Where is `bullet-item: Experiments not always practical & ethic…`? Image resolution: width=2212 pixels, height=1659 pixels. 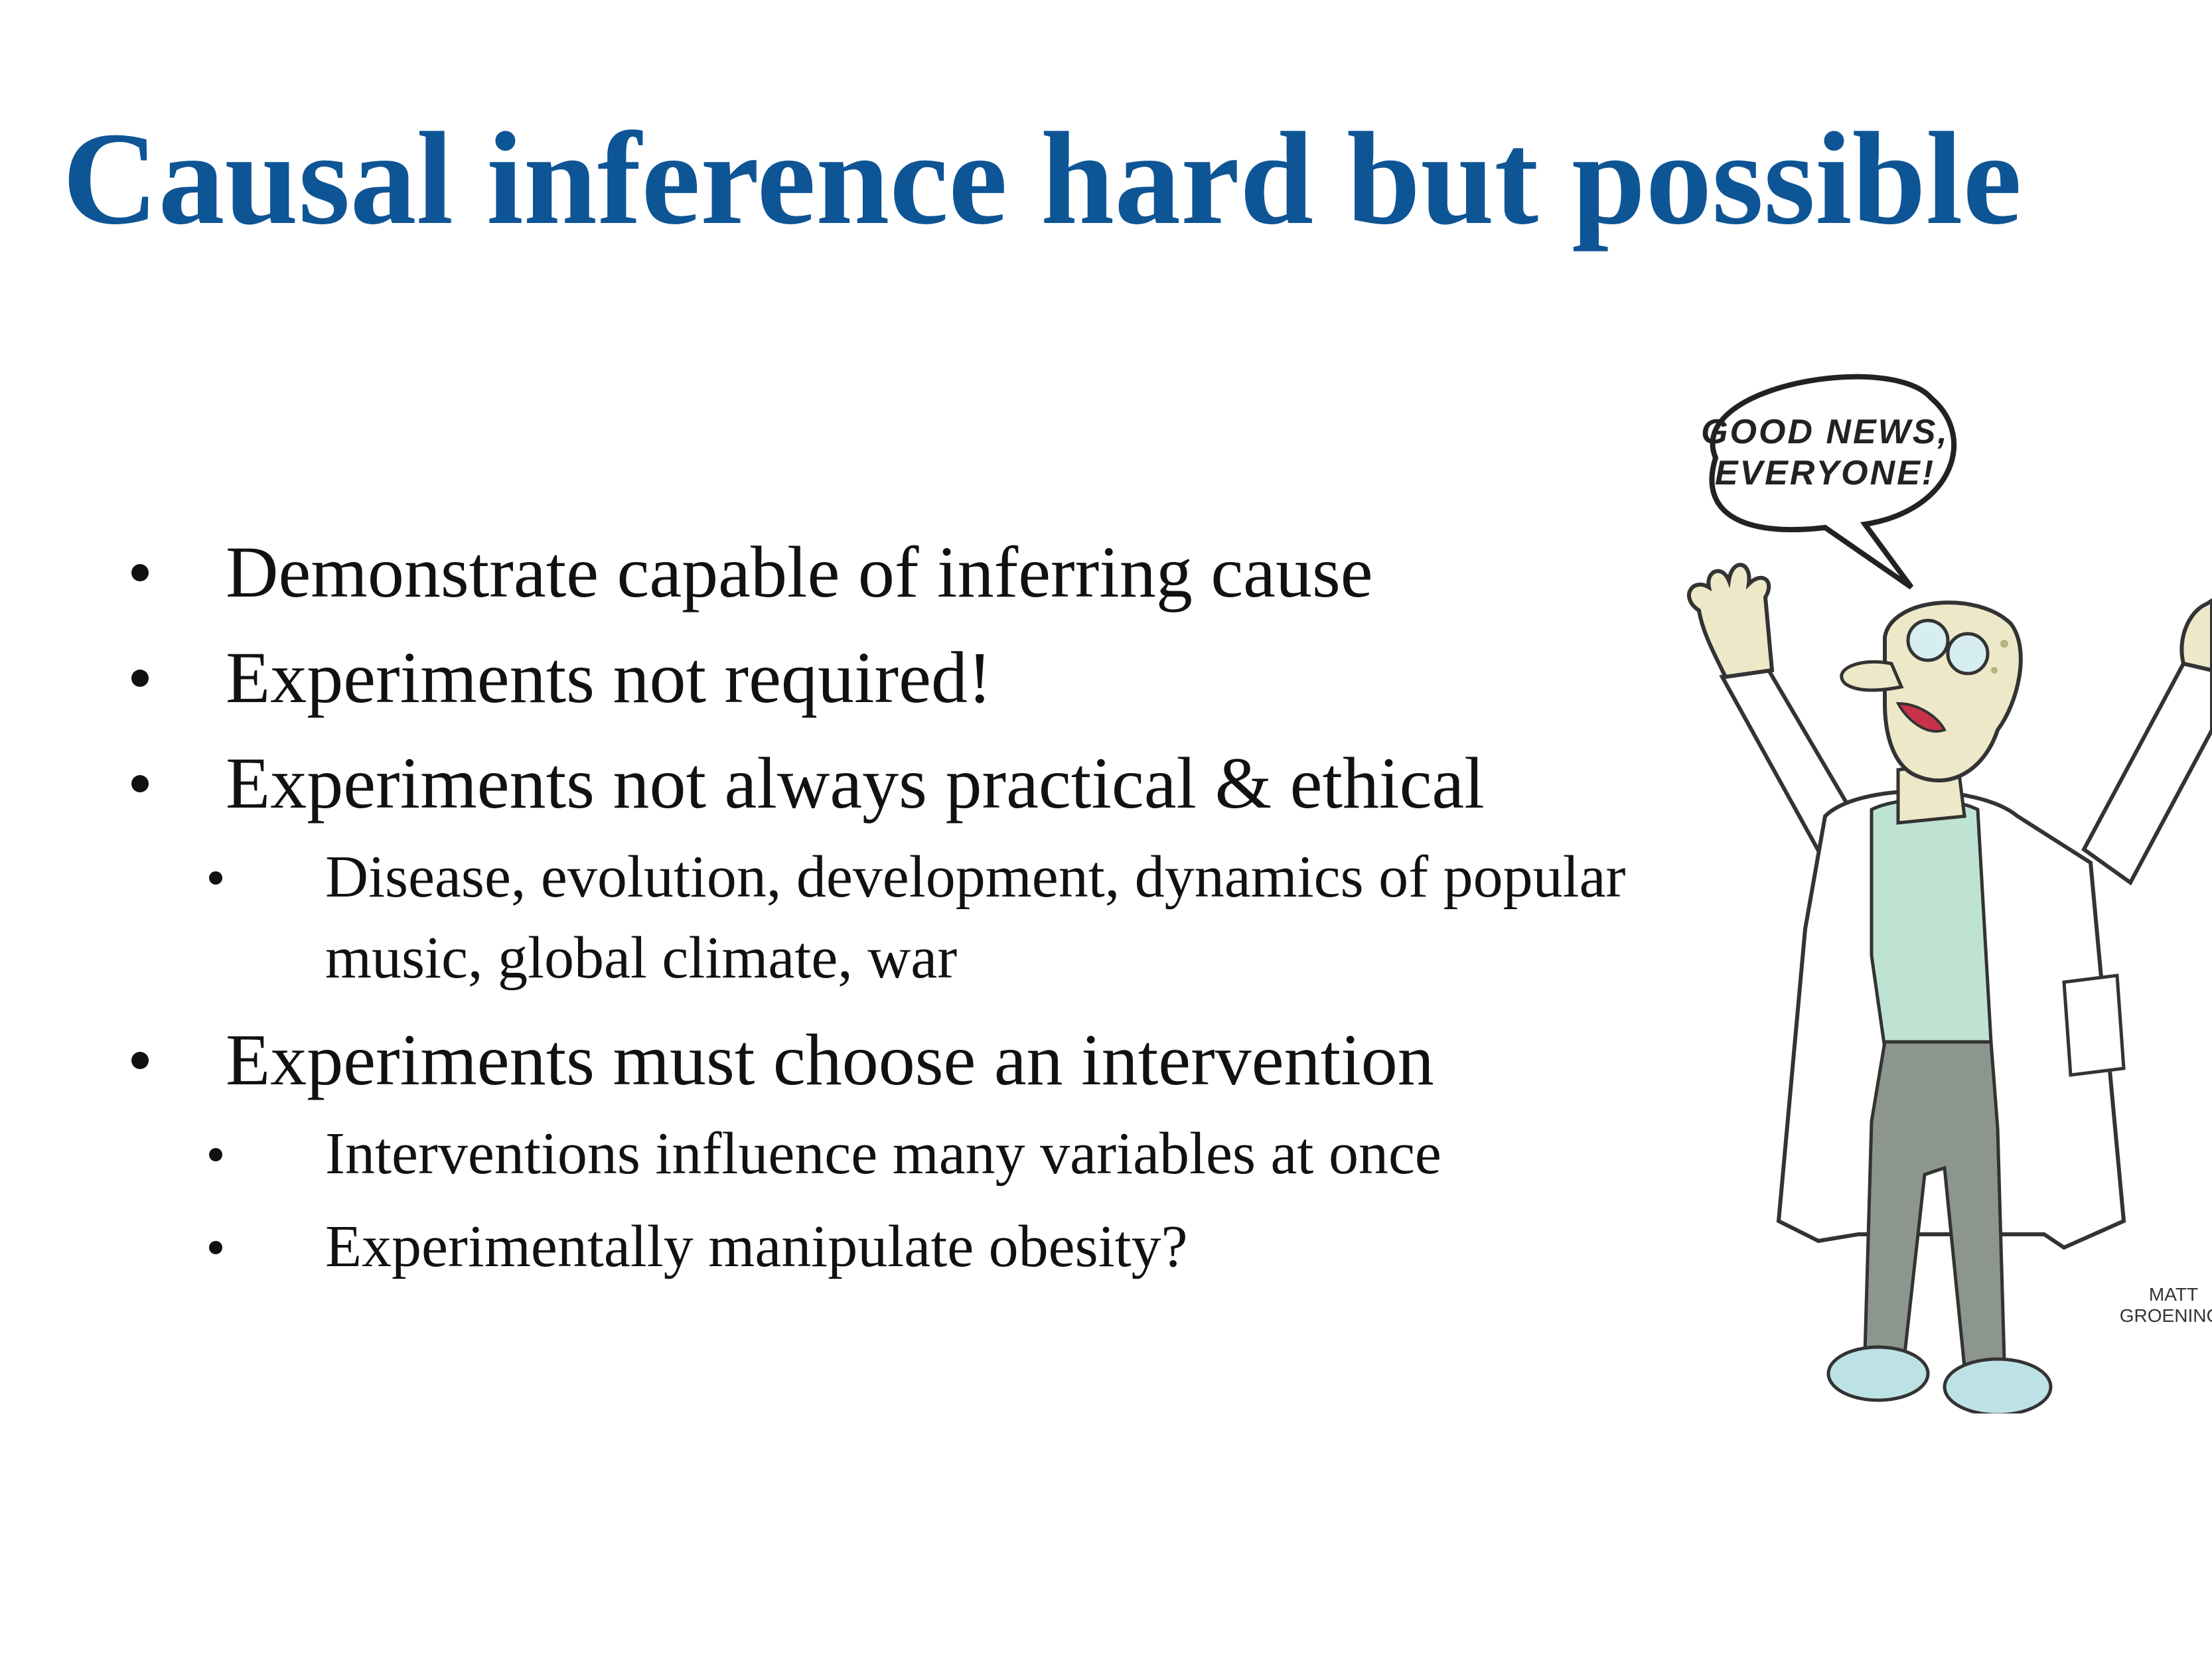 bullet-item: Experiments not always practical & ethic… is located at coordinates (943, 867).